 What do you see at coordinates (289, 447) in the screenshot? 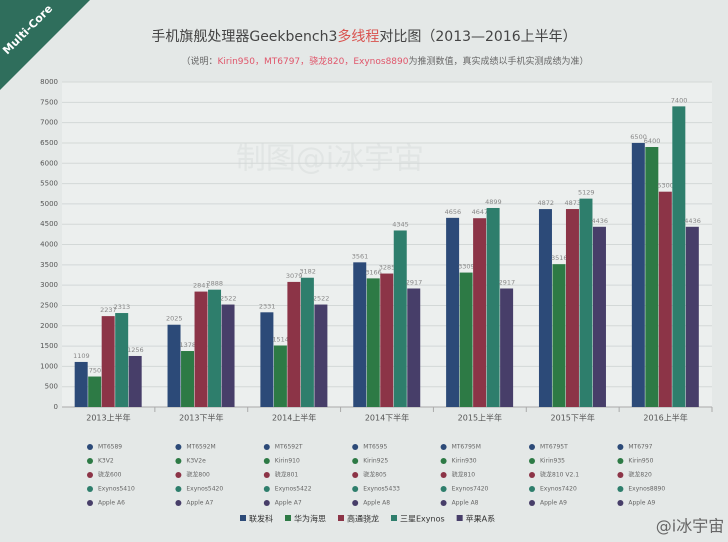
I see `chip-label: MT6592T` at bounding box center [289, 447].